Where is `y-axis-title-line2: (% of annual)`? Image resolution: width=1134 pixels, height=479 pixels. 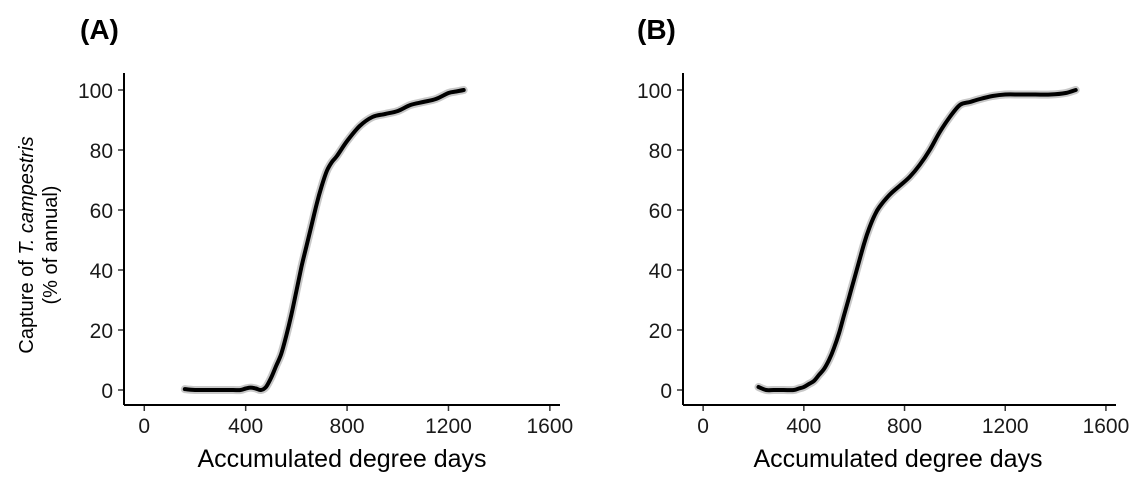
y-axis-title-line2: (% of annual) is located at coordinates (51, 245).